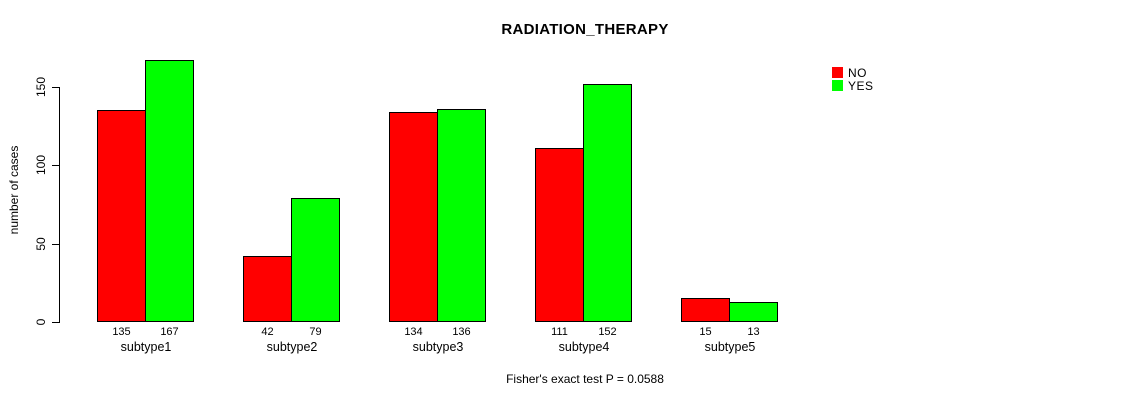 Image resolution: width=1140 pixels, height=400 pixels. I want to click on bar-yes-subtype3, so click(461, 215).